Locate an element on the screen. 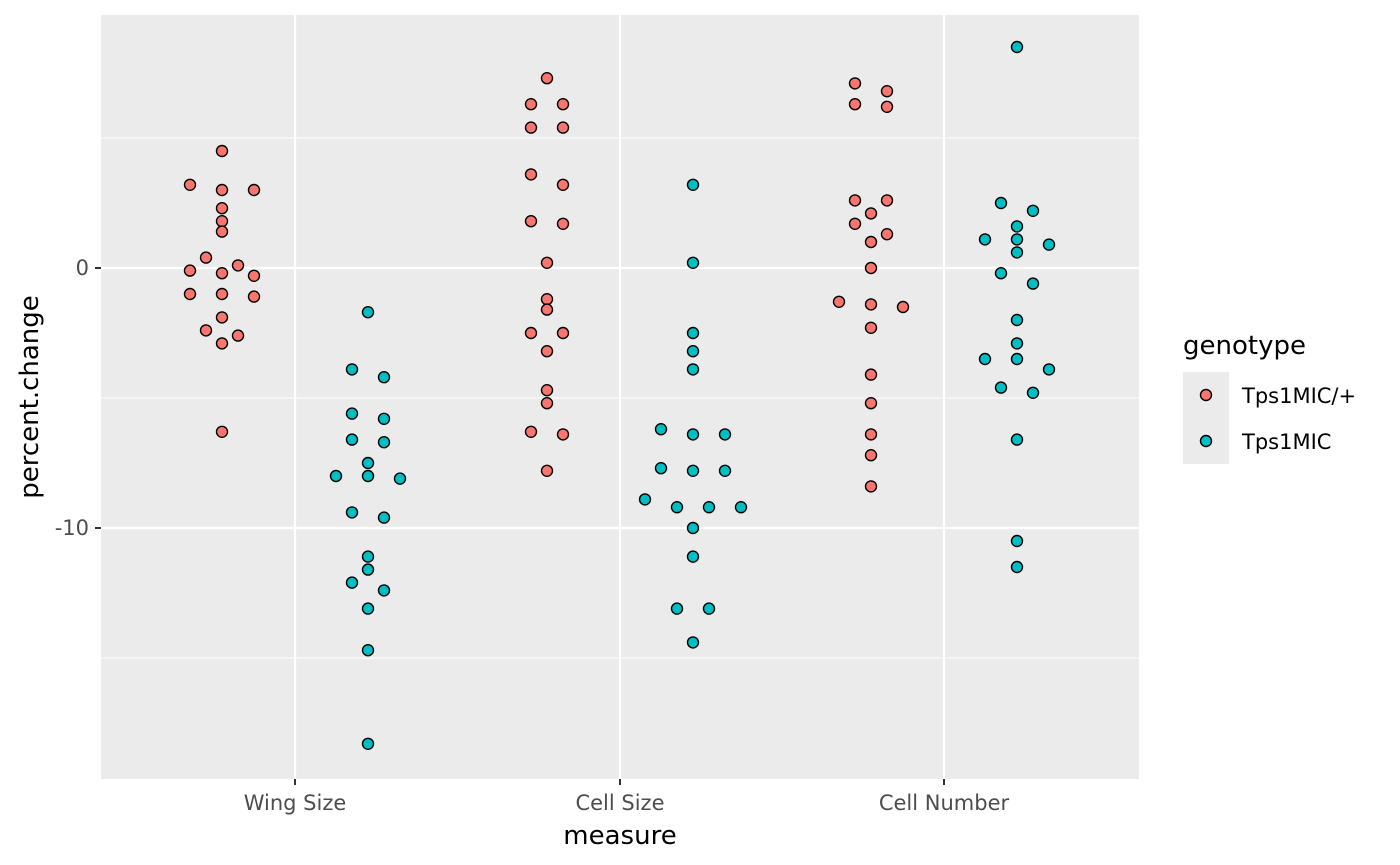 Image resolution: width=1400 pixels, height=865 pixels. legend: genotype Tps1MIC/+ Tps1MIC is located at coordinates (1269, 397).